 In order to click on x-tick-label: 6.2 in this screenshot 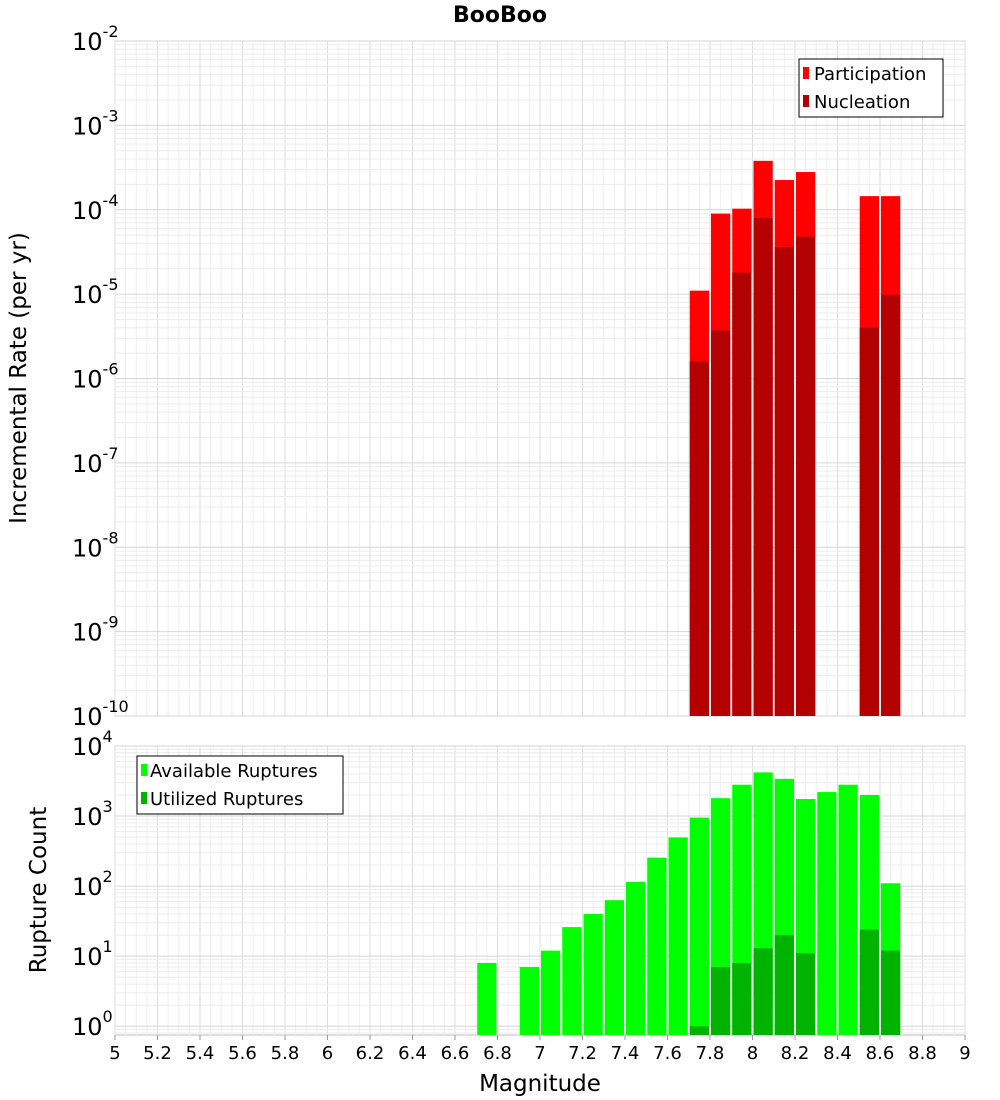, I will do `click(370, 1053)`.